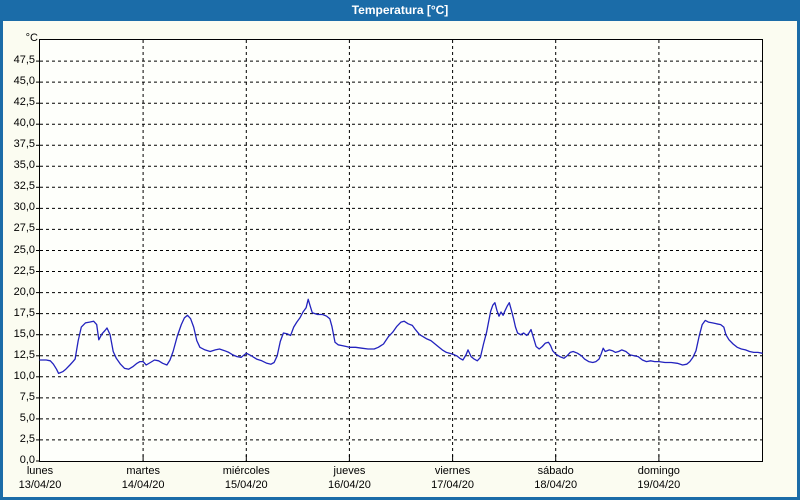 The height and width of the screenshot is (500, 800). Describe the element at coordinates (658, 471) in the screenshot. I see `x-day-name: domingo` at that location.